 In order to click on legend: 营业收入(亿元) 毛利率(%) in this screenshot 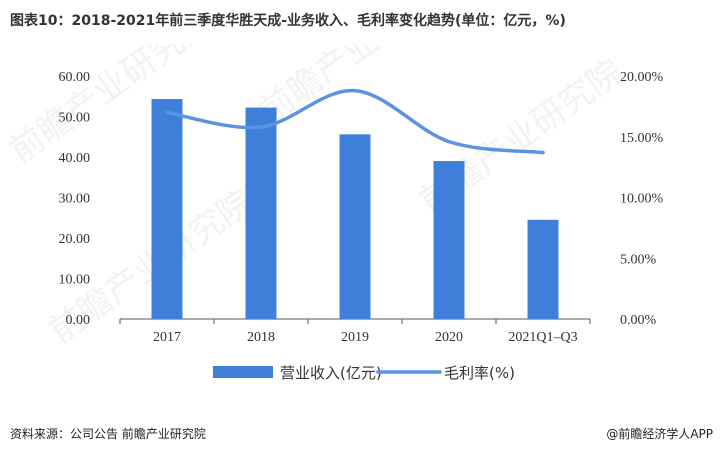, I will do `click(364, 373)`.